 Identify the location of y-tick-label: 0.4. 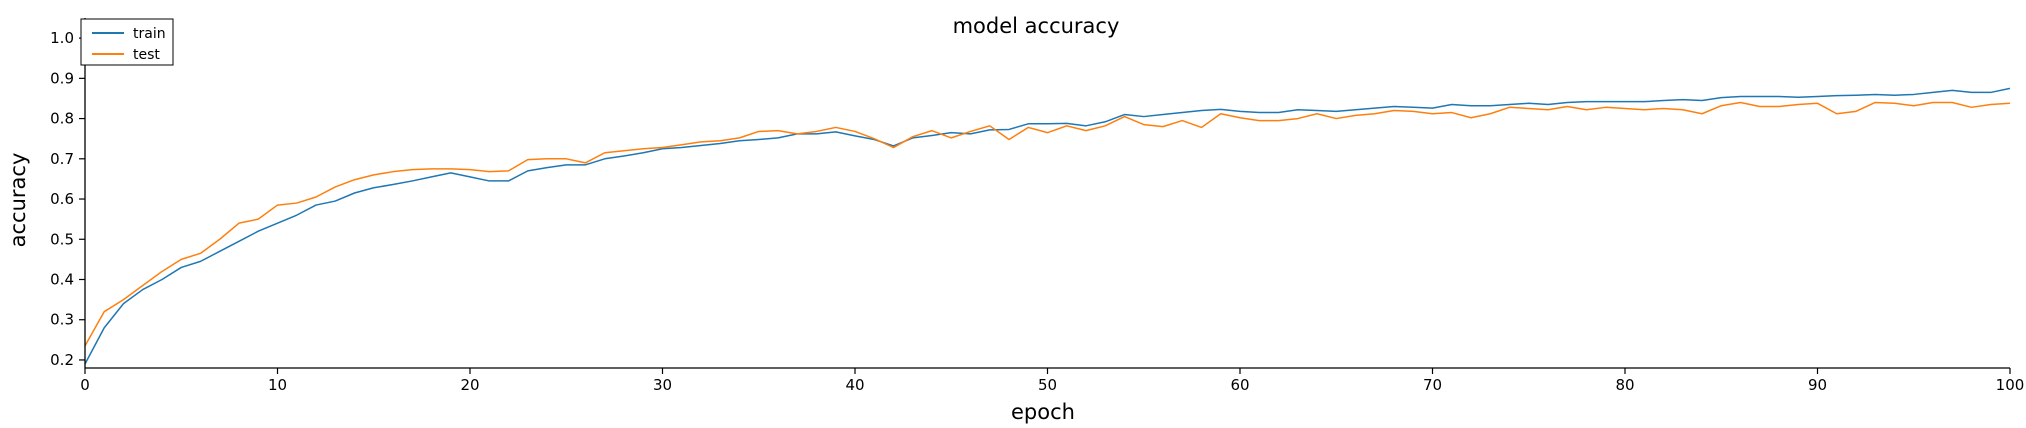
(62, 279).